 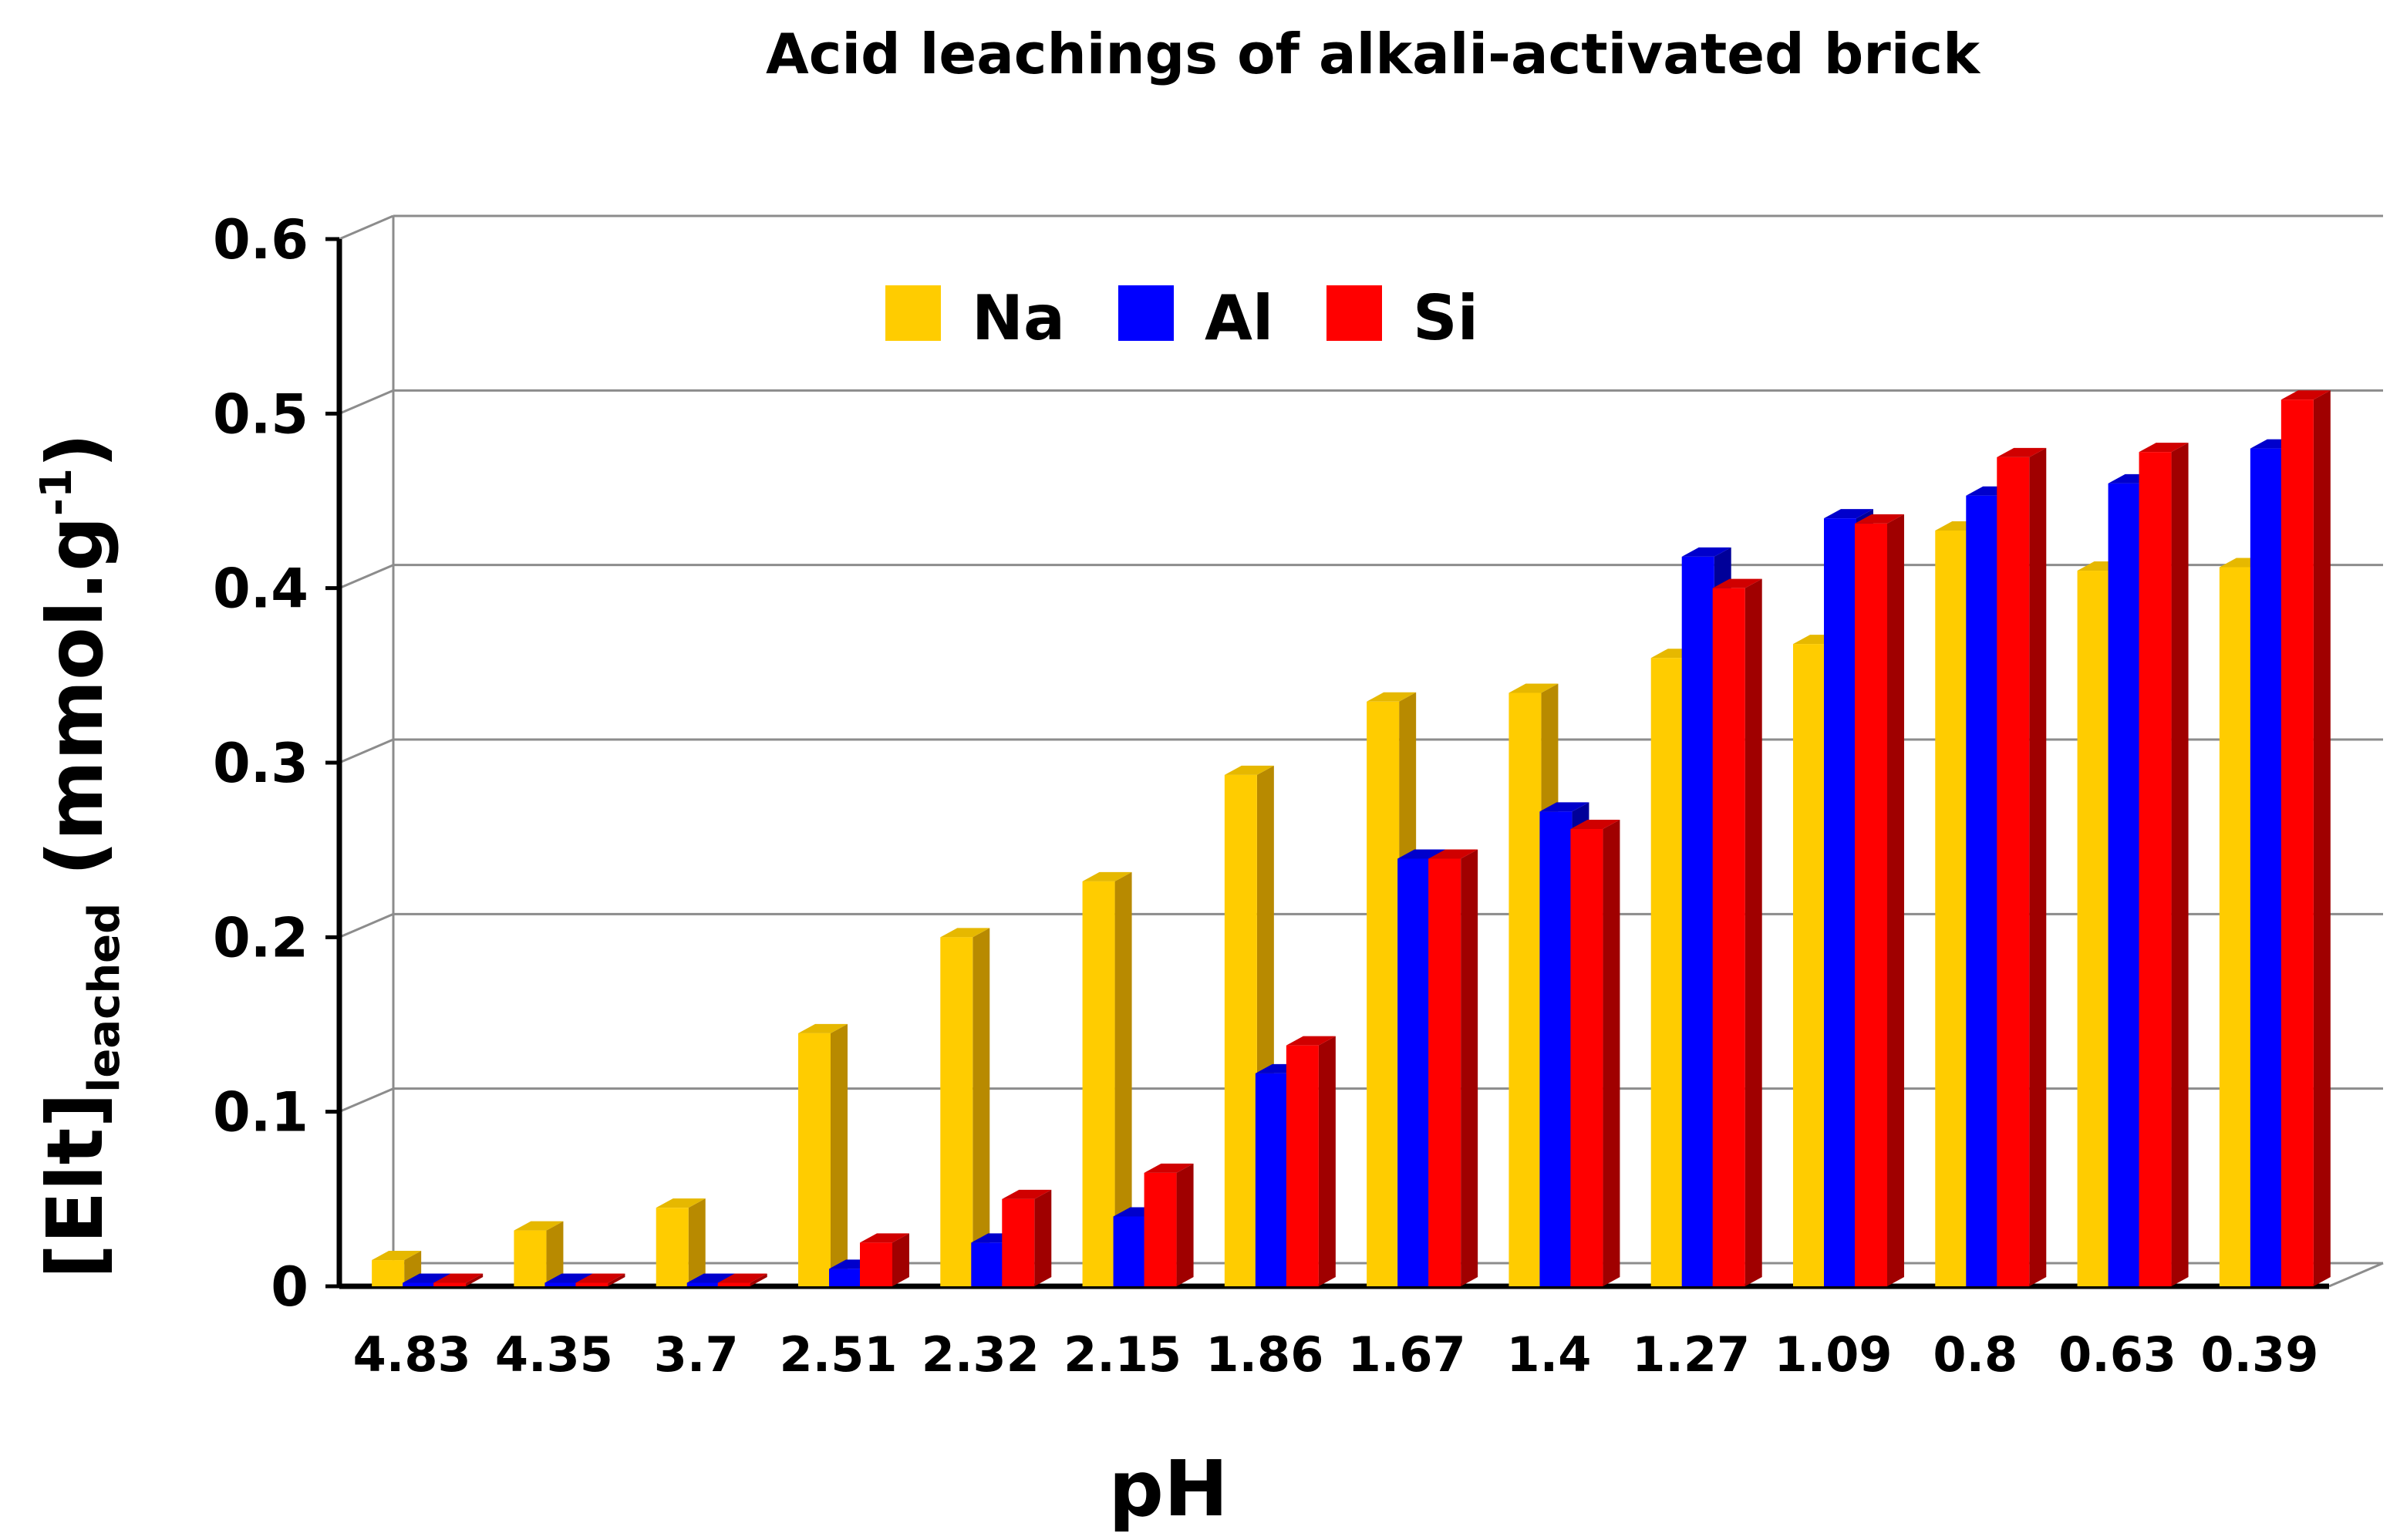 I want to click on y-tick-label: 0.4, so click(x=260, y=590).